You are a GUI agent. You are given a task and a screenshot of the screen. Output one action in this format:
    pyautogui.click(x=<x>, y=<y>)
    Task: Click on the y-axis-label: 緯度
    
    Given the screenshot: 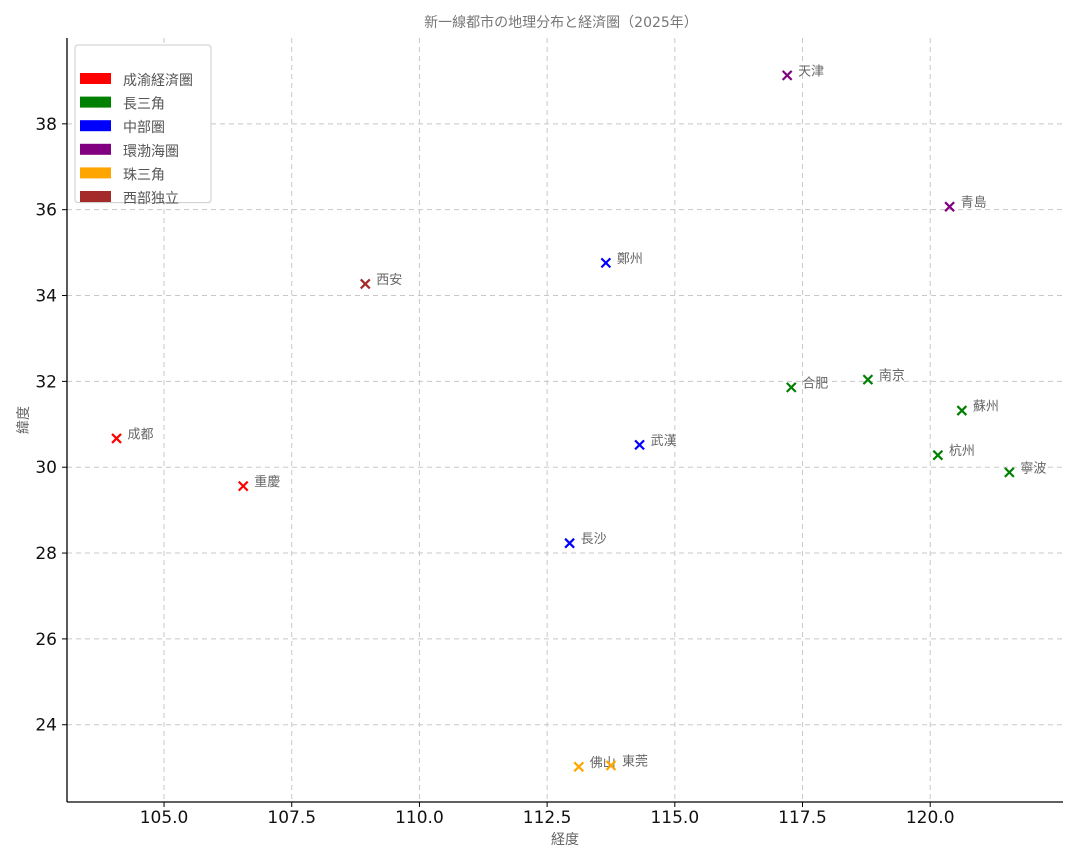 What is the action you would take?
    pyautogui.click(x=24, y=420)
    